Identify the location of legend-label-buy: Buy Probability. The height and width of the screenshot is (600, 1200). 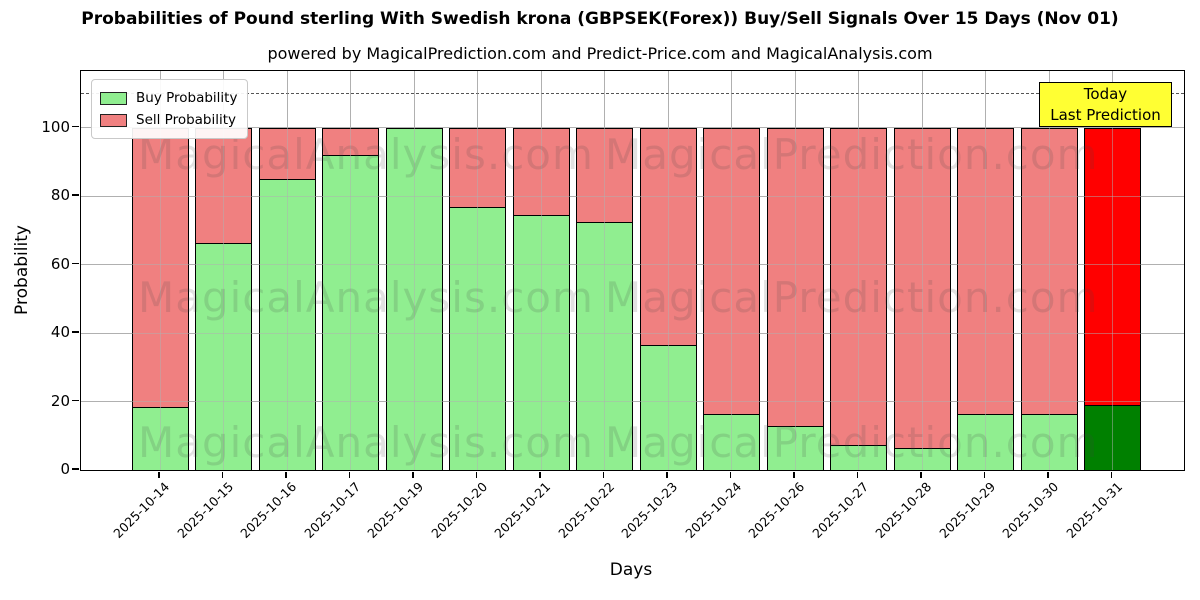
(187, 98).